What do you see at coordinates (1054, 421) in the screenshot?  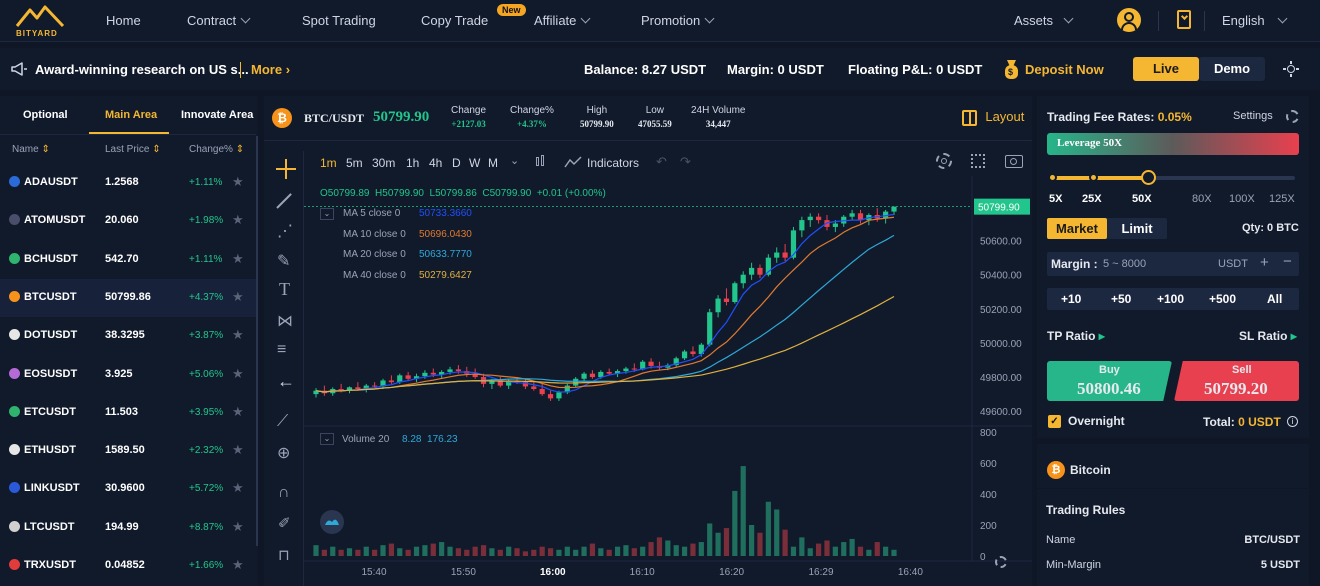 I see `overnight-checkbox: ✓` at bounding box center [1054, 421].